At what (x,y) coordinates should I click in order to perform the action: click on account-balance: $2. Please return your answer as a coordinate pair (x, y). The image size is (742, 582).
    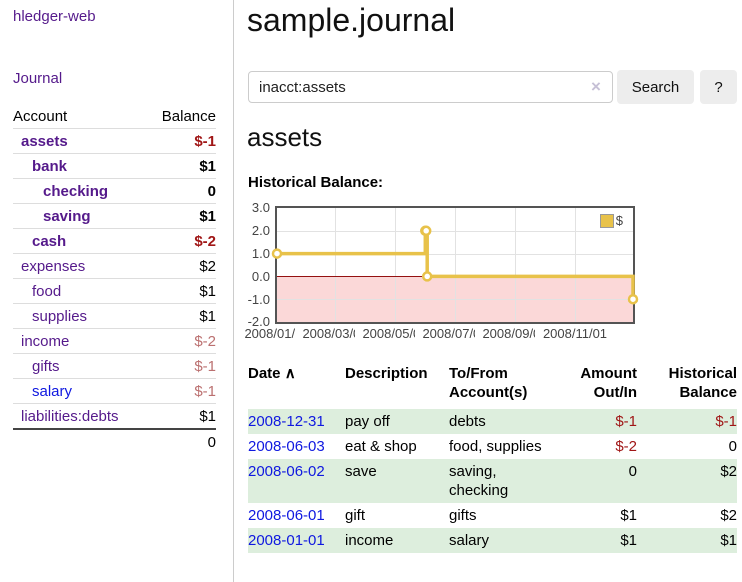
    Looking at the image, I should click on (207, 266).